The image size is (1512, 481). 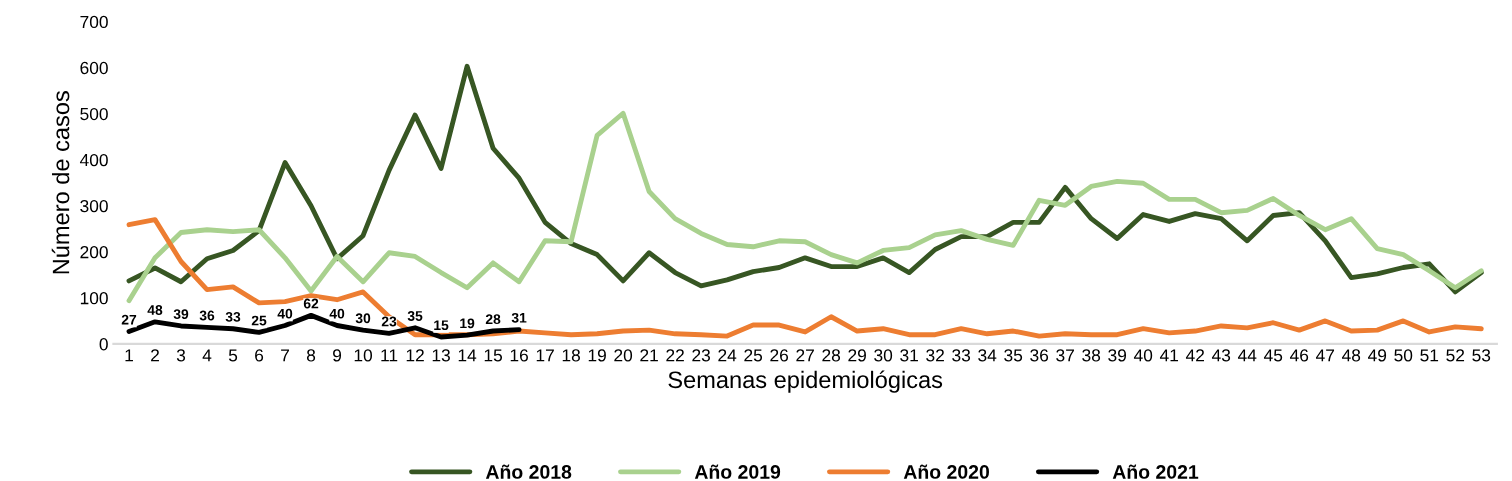 What do you see at coordinates (1455, 355) in the screenshot?
I see `x-tick-label: 52` at bounding box center [1455, 355].